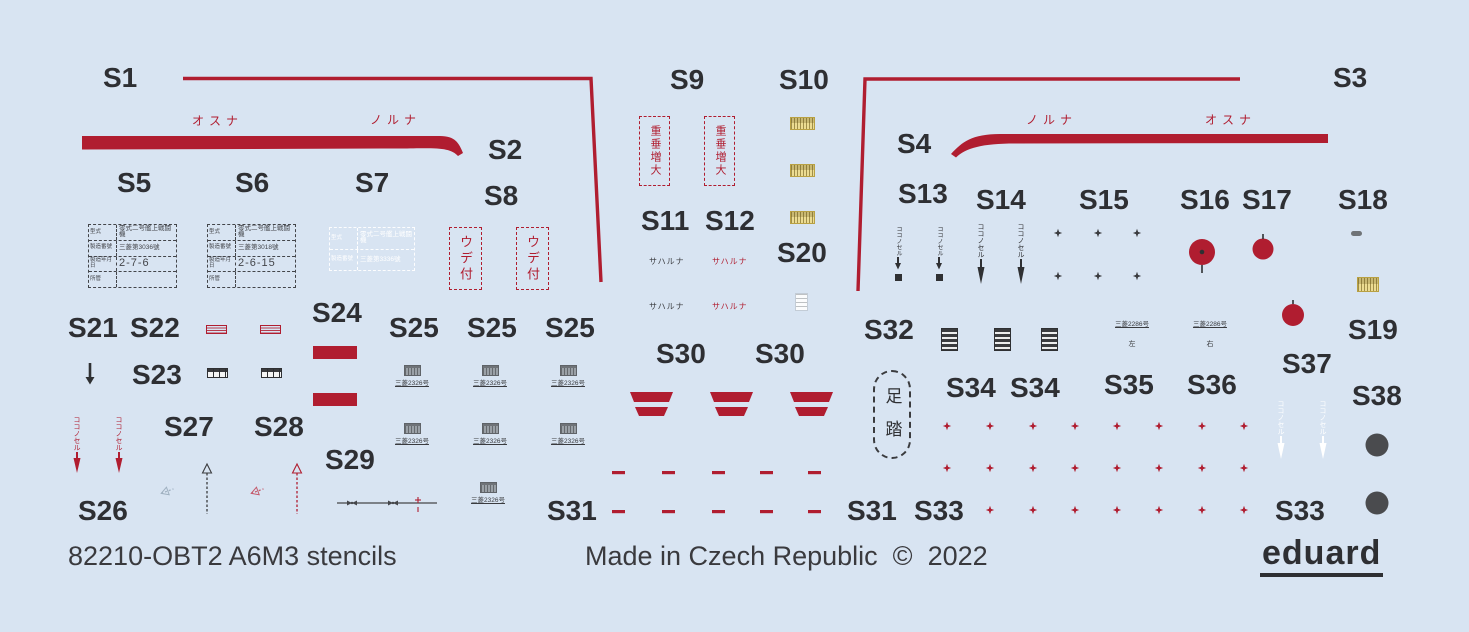  What do you see at coordinates (103, 232) in the screenshot?
I see `plate-row-label: 型式` at bounding box center [103, 232].